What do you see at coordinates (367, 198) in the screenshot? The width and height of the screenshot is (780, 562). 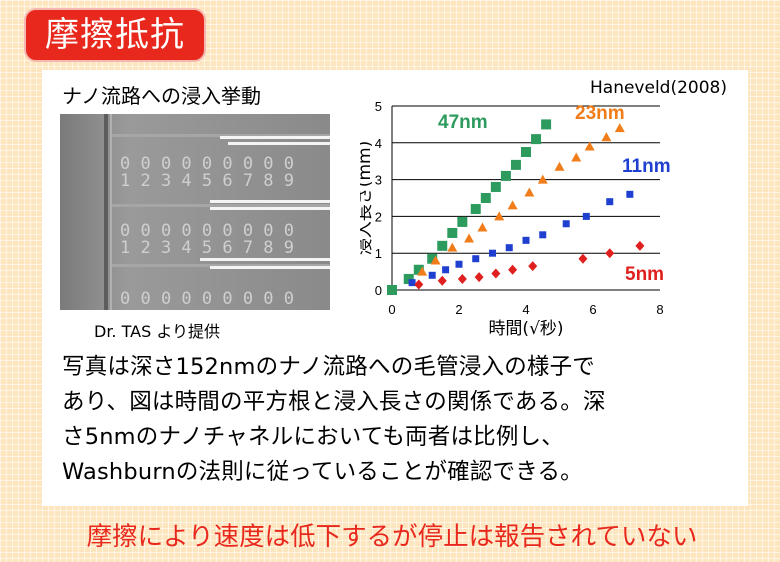 I see `chart-y-label: 浸入長さ(mm)` at bounding box center [367, 198].